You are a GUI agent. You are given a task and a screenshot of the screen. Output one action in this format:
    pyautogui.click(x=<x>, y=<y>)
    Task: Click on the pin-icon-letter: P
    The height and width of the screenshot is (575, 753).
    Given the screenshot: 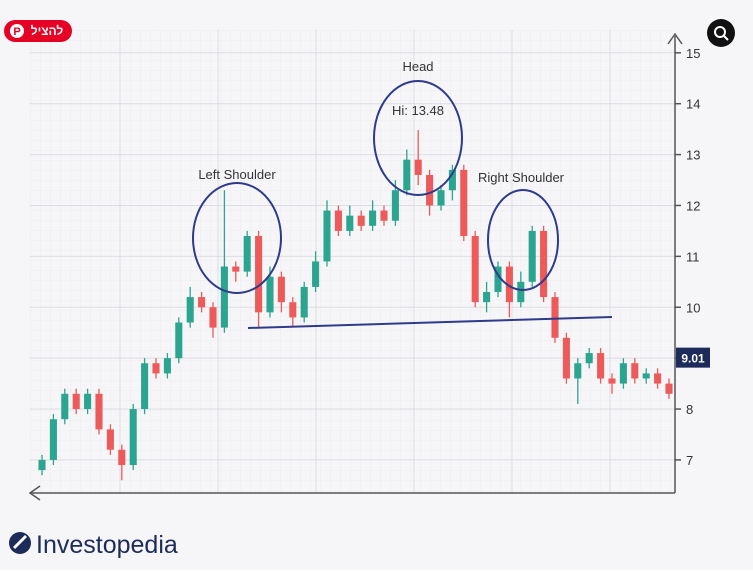 What is the action you would take?
    pyautogui.click(x=16, y=32)
    